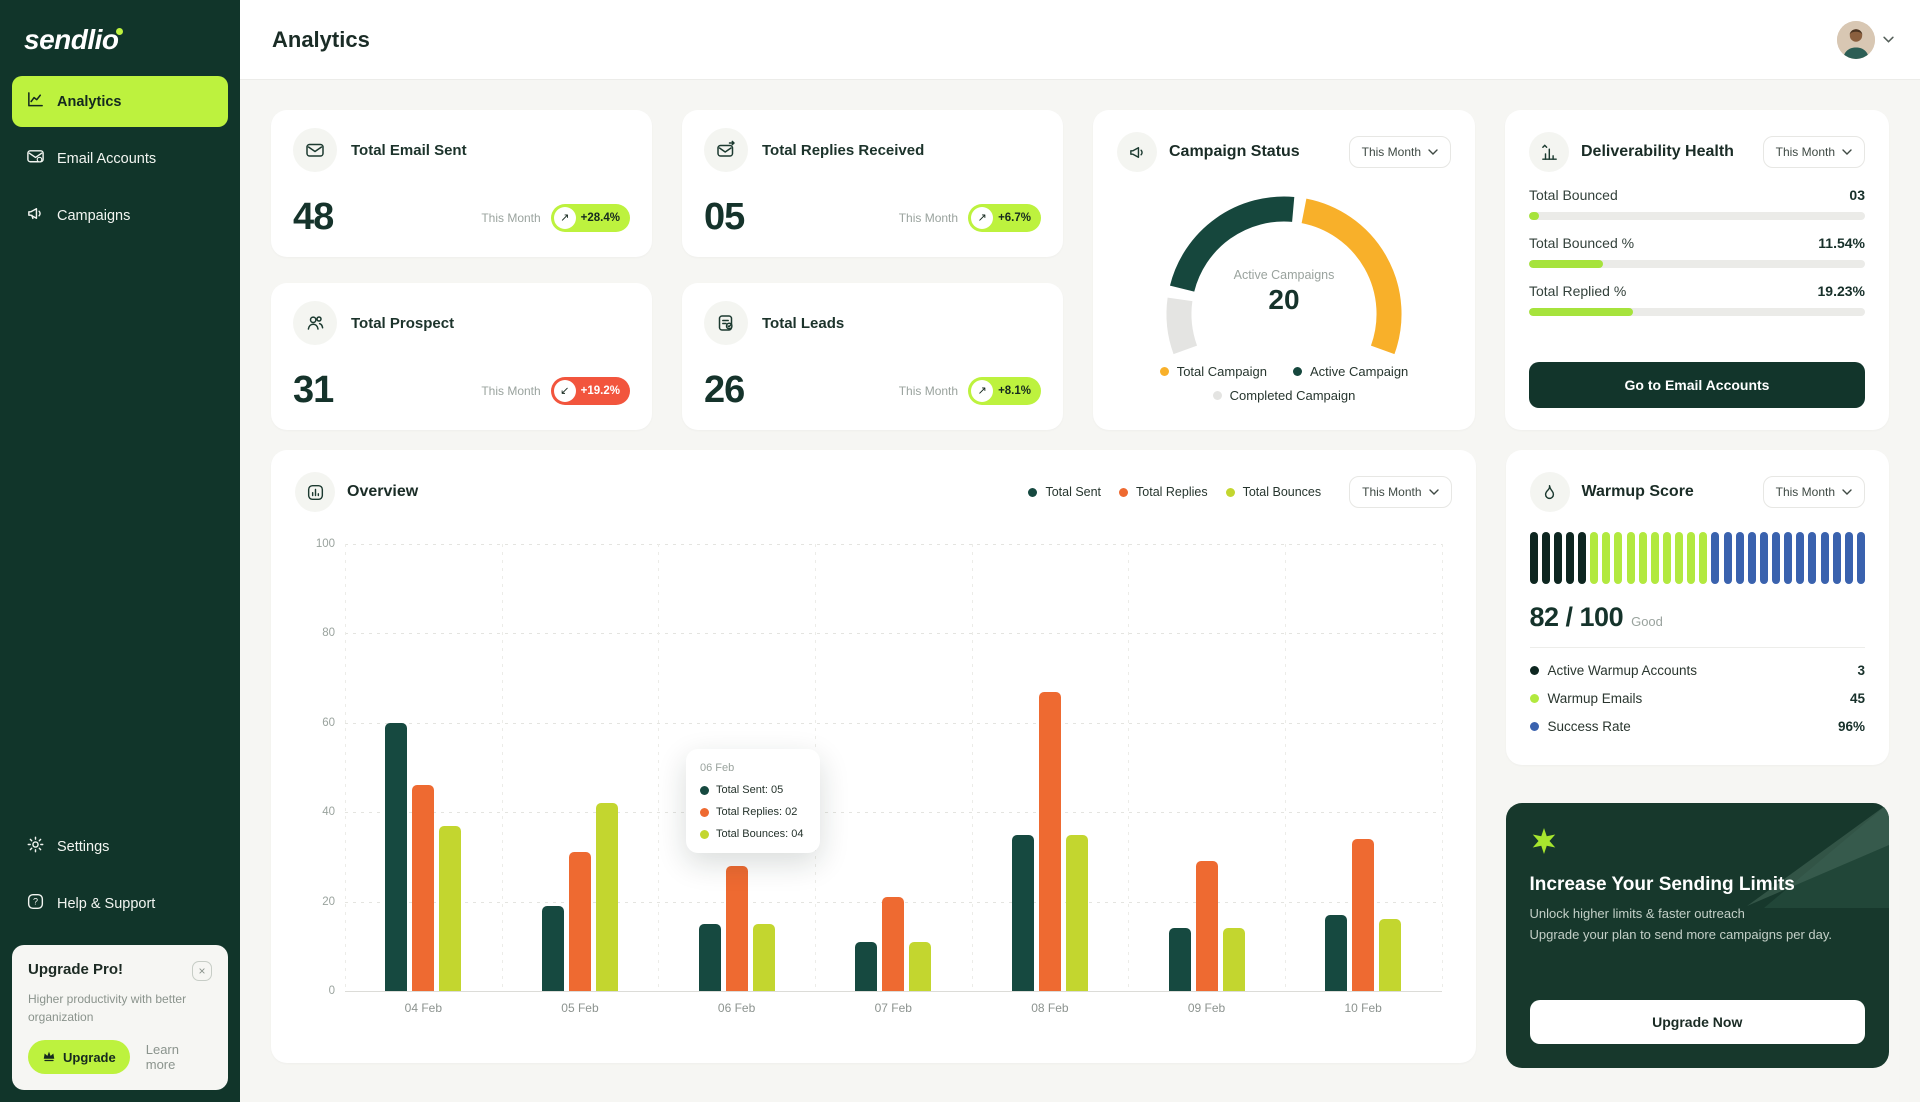 The height and width of the screenshot is (1102, 1920). What do you see at coordinates (1213, 371) in the screenshot?
I see `legend-item: Total Campaign` at bounding box center [1213, 371].